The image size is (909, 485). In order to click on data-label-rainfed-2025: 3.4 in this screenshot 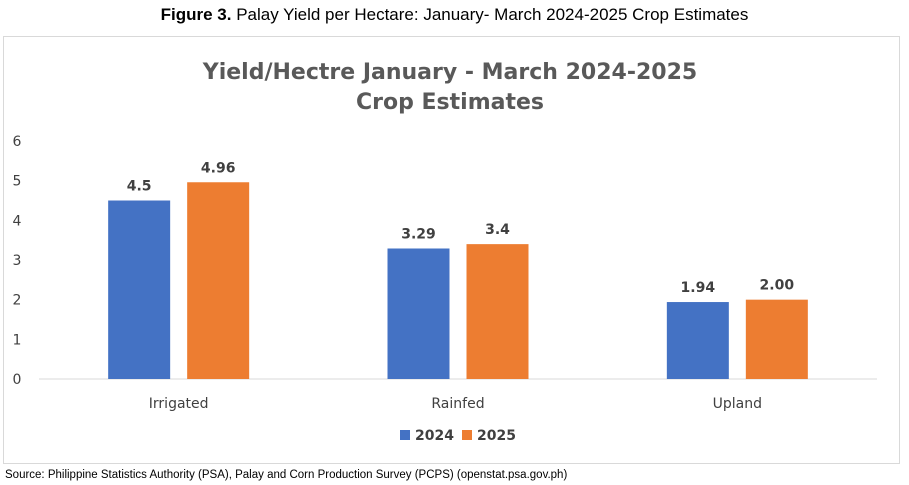, I will do `click(497, 230)`.